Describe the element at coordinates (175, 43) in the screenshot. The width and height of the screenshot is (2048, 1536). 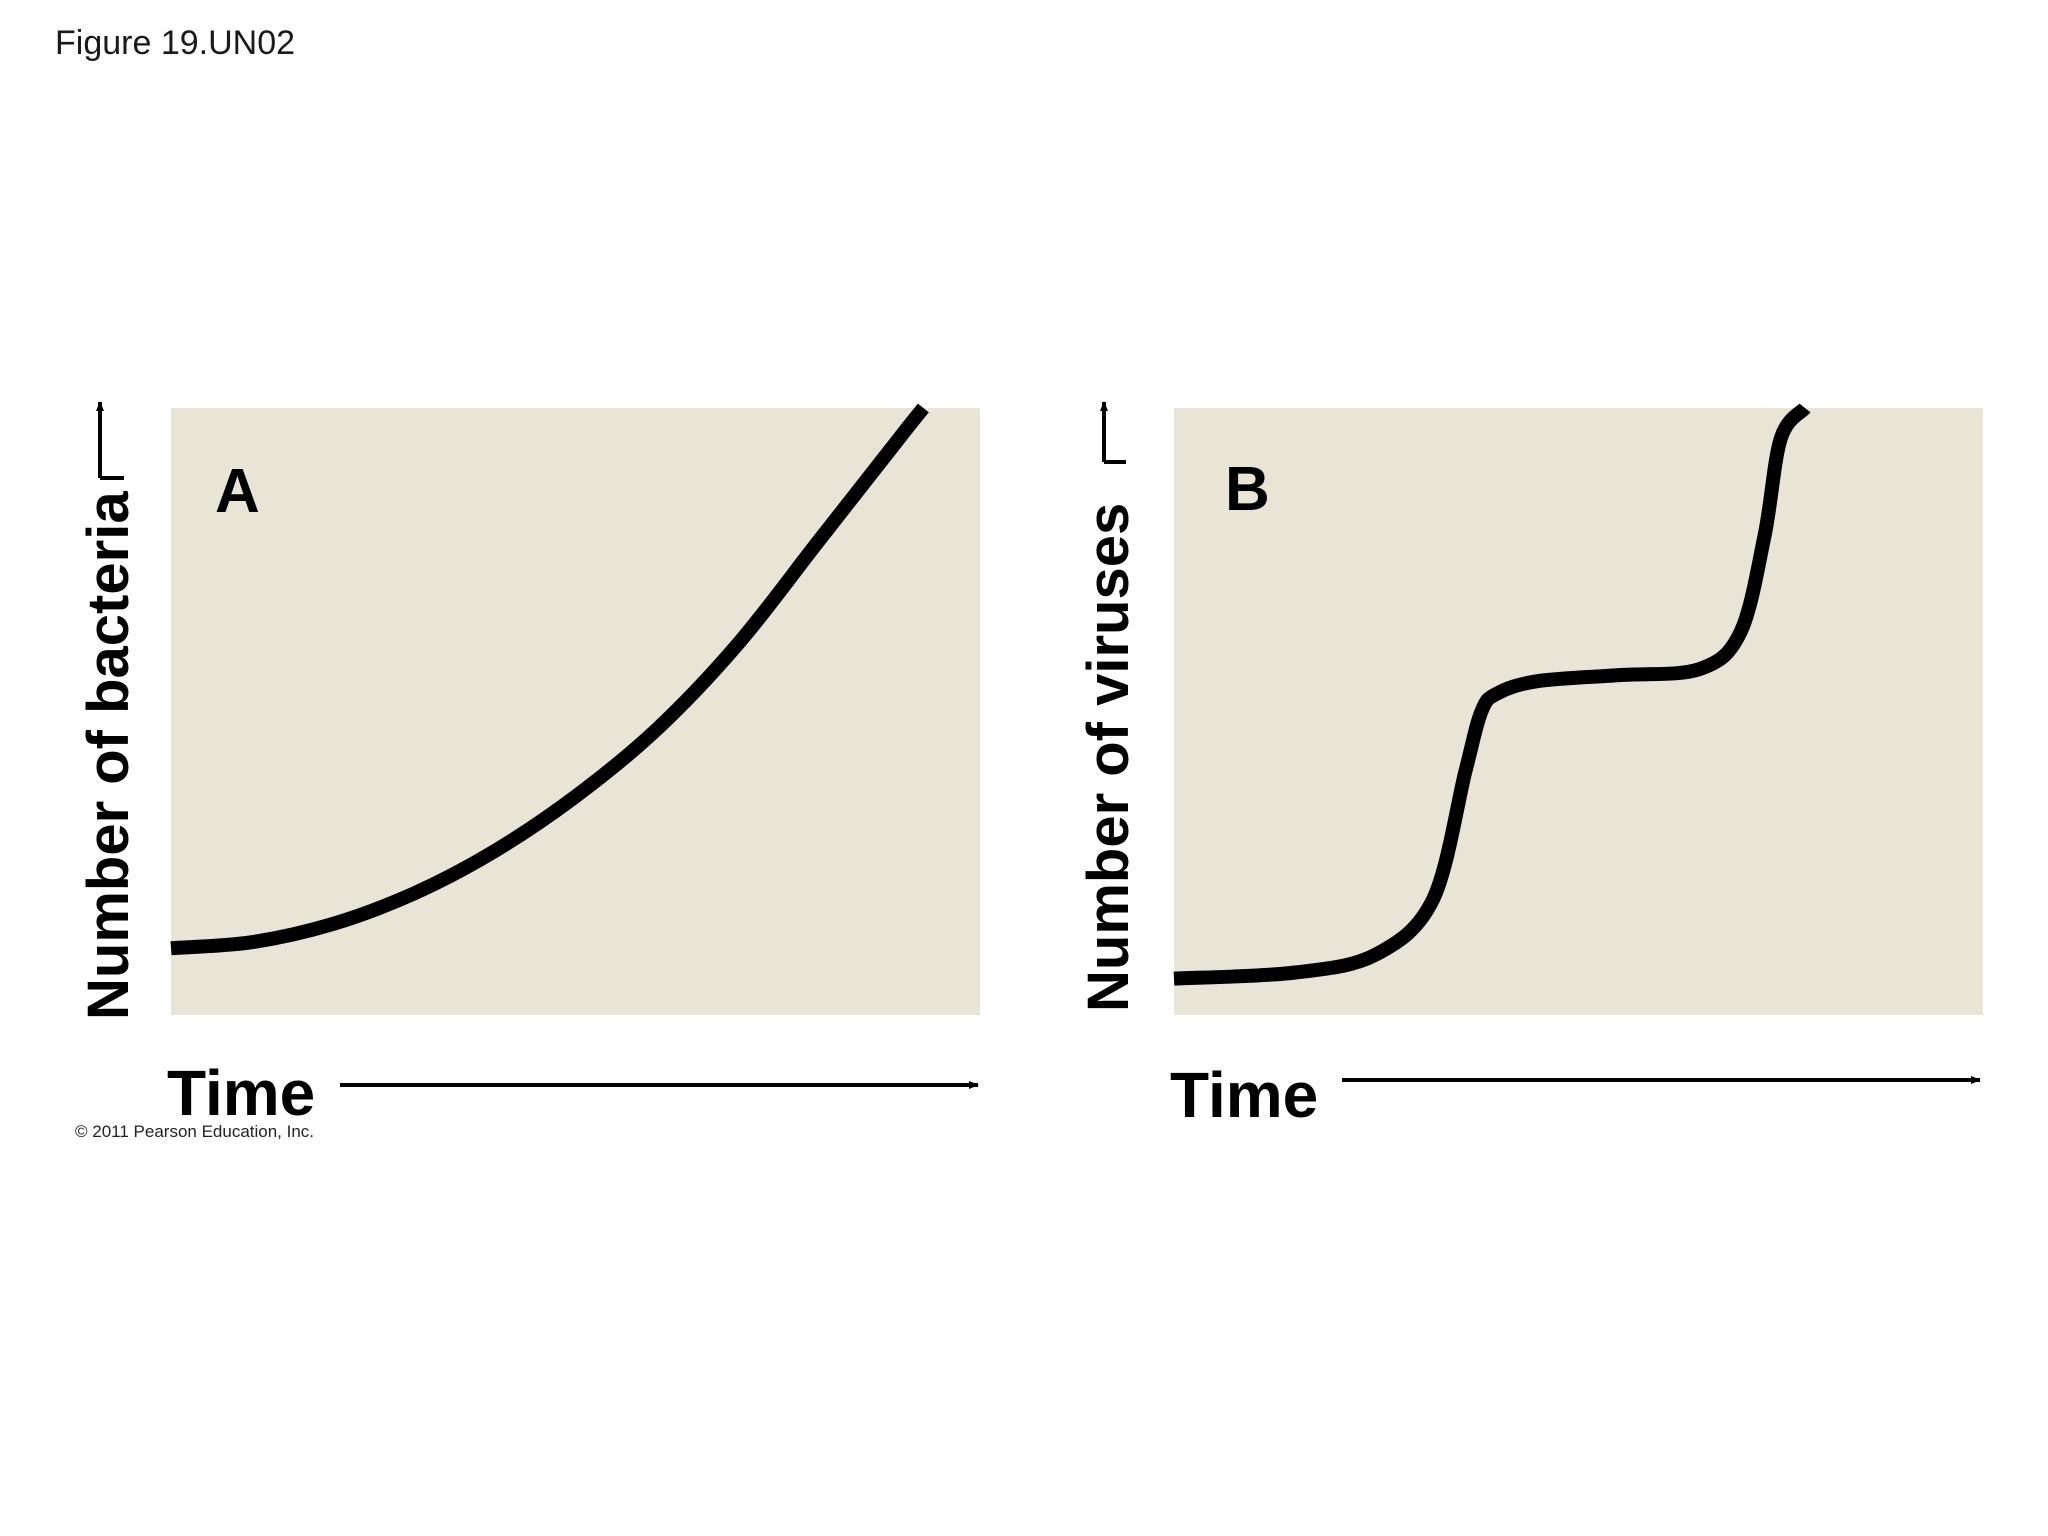
I see `figure-title: Figure 19.UN02` at that location.